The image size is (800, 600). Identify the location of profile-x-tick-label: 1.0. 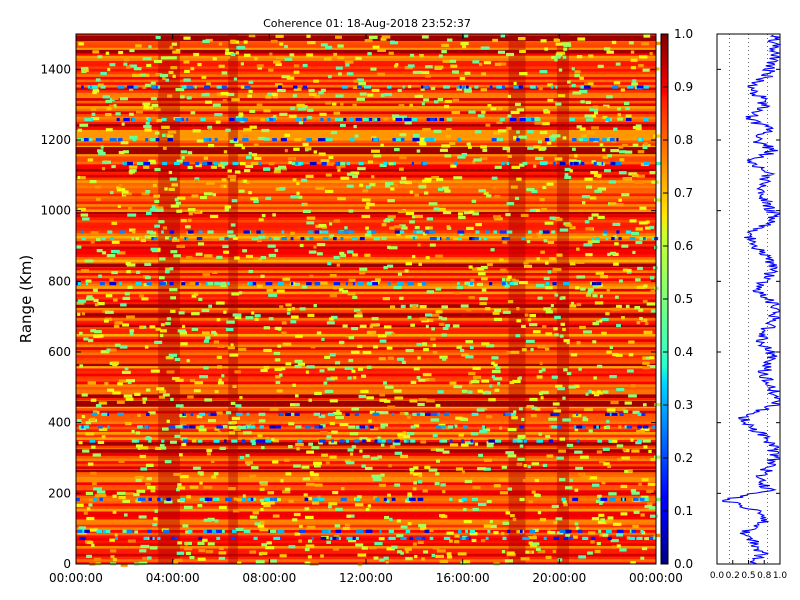
(780, 576).